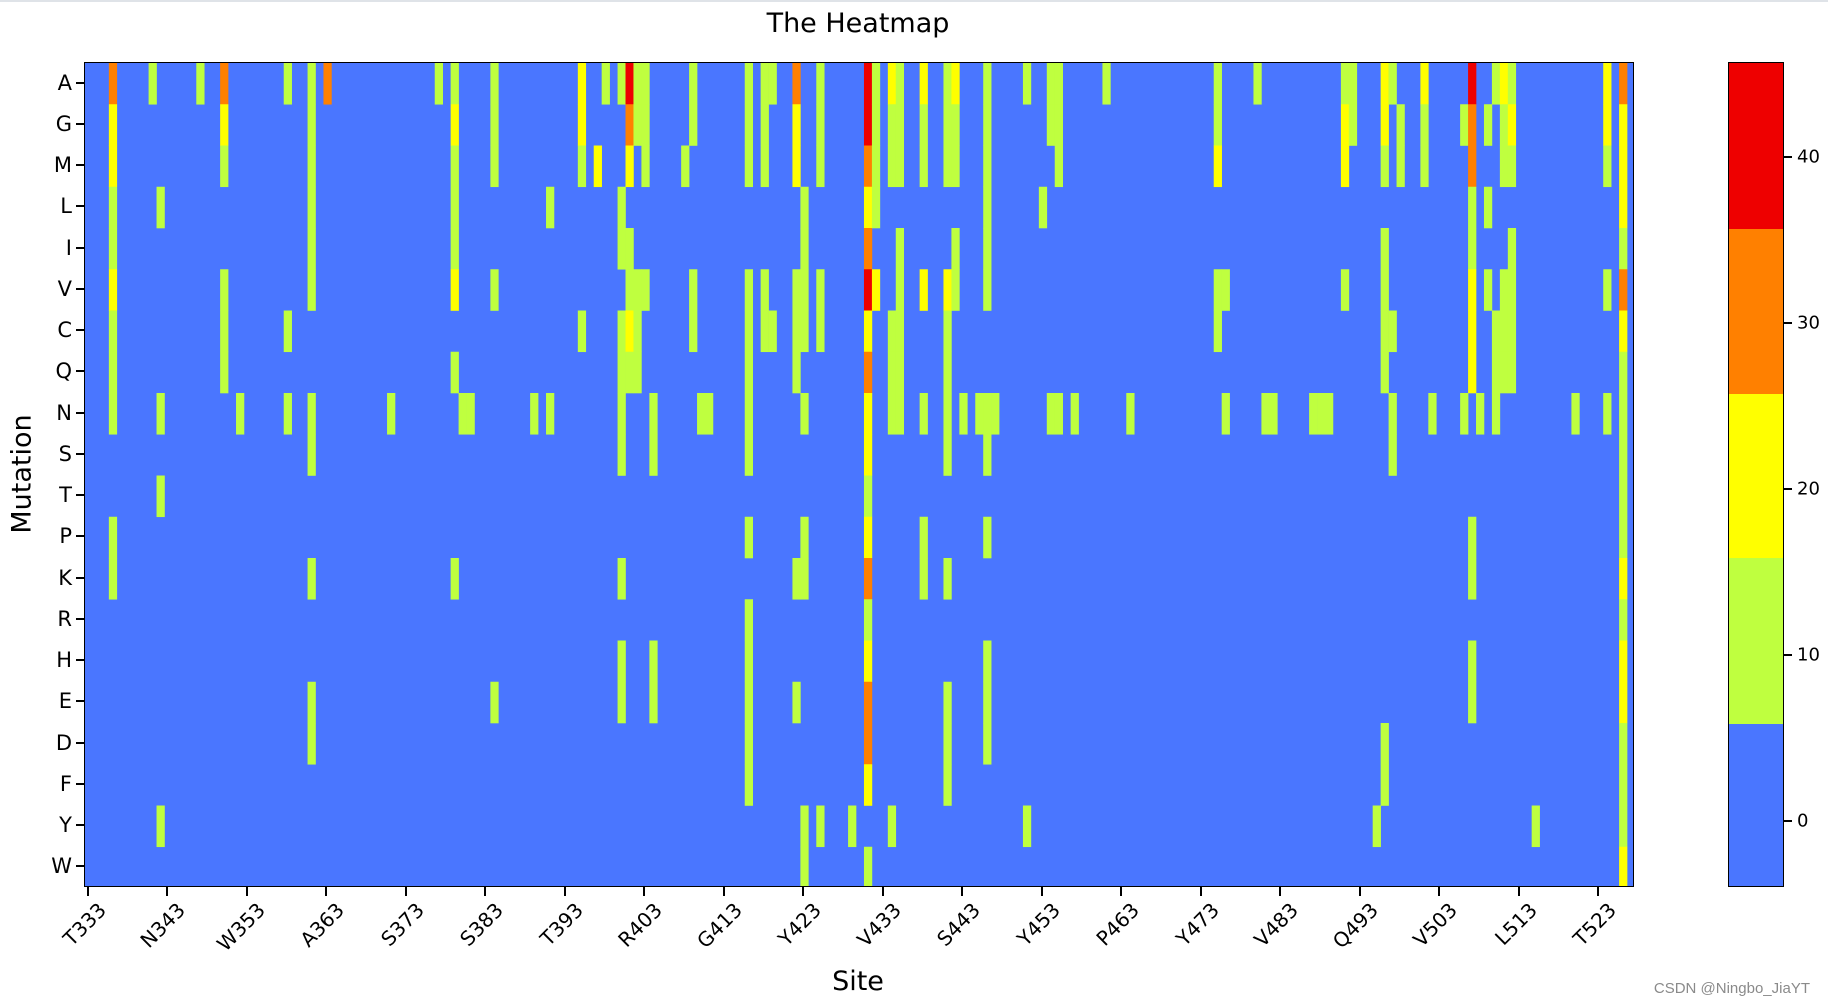  Describe the element at coordinates (1808, 655) in the screenshot. I see `colorbar-tick-label: 10` at that location.